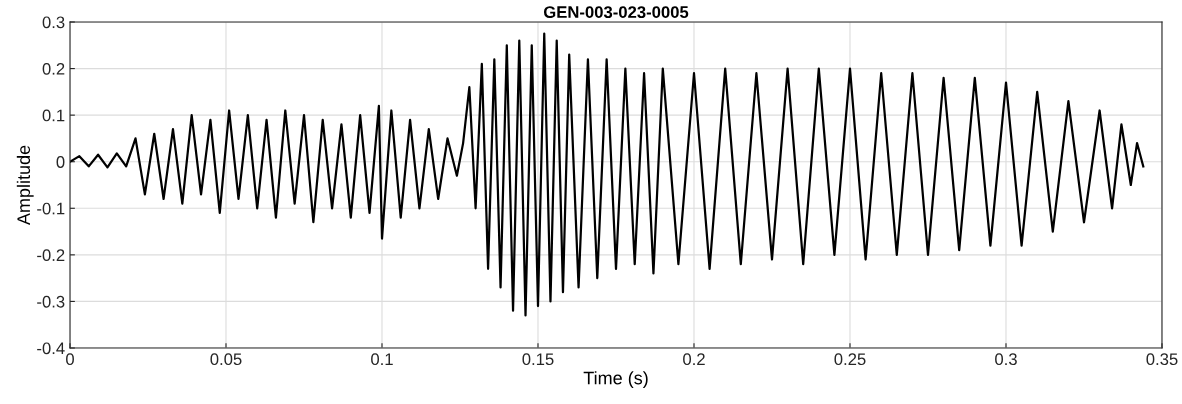 This screenshot has width=1182, height=404. I want to click on x-tick-label: 0.15, so click(538, 359).